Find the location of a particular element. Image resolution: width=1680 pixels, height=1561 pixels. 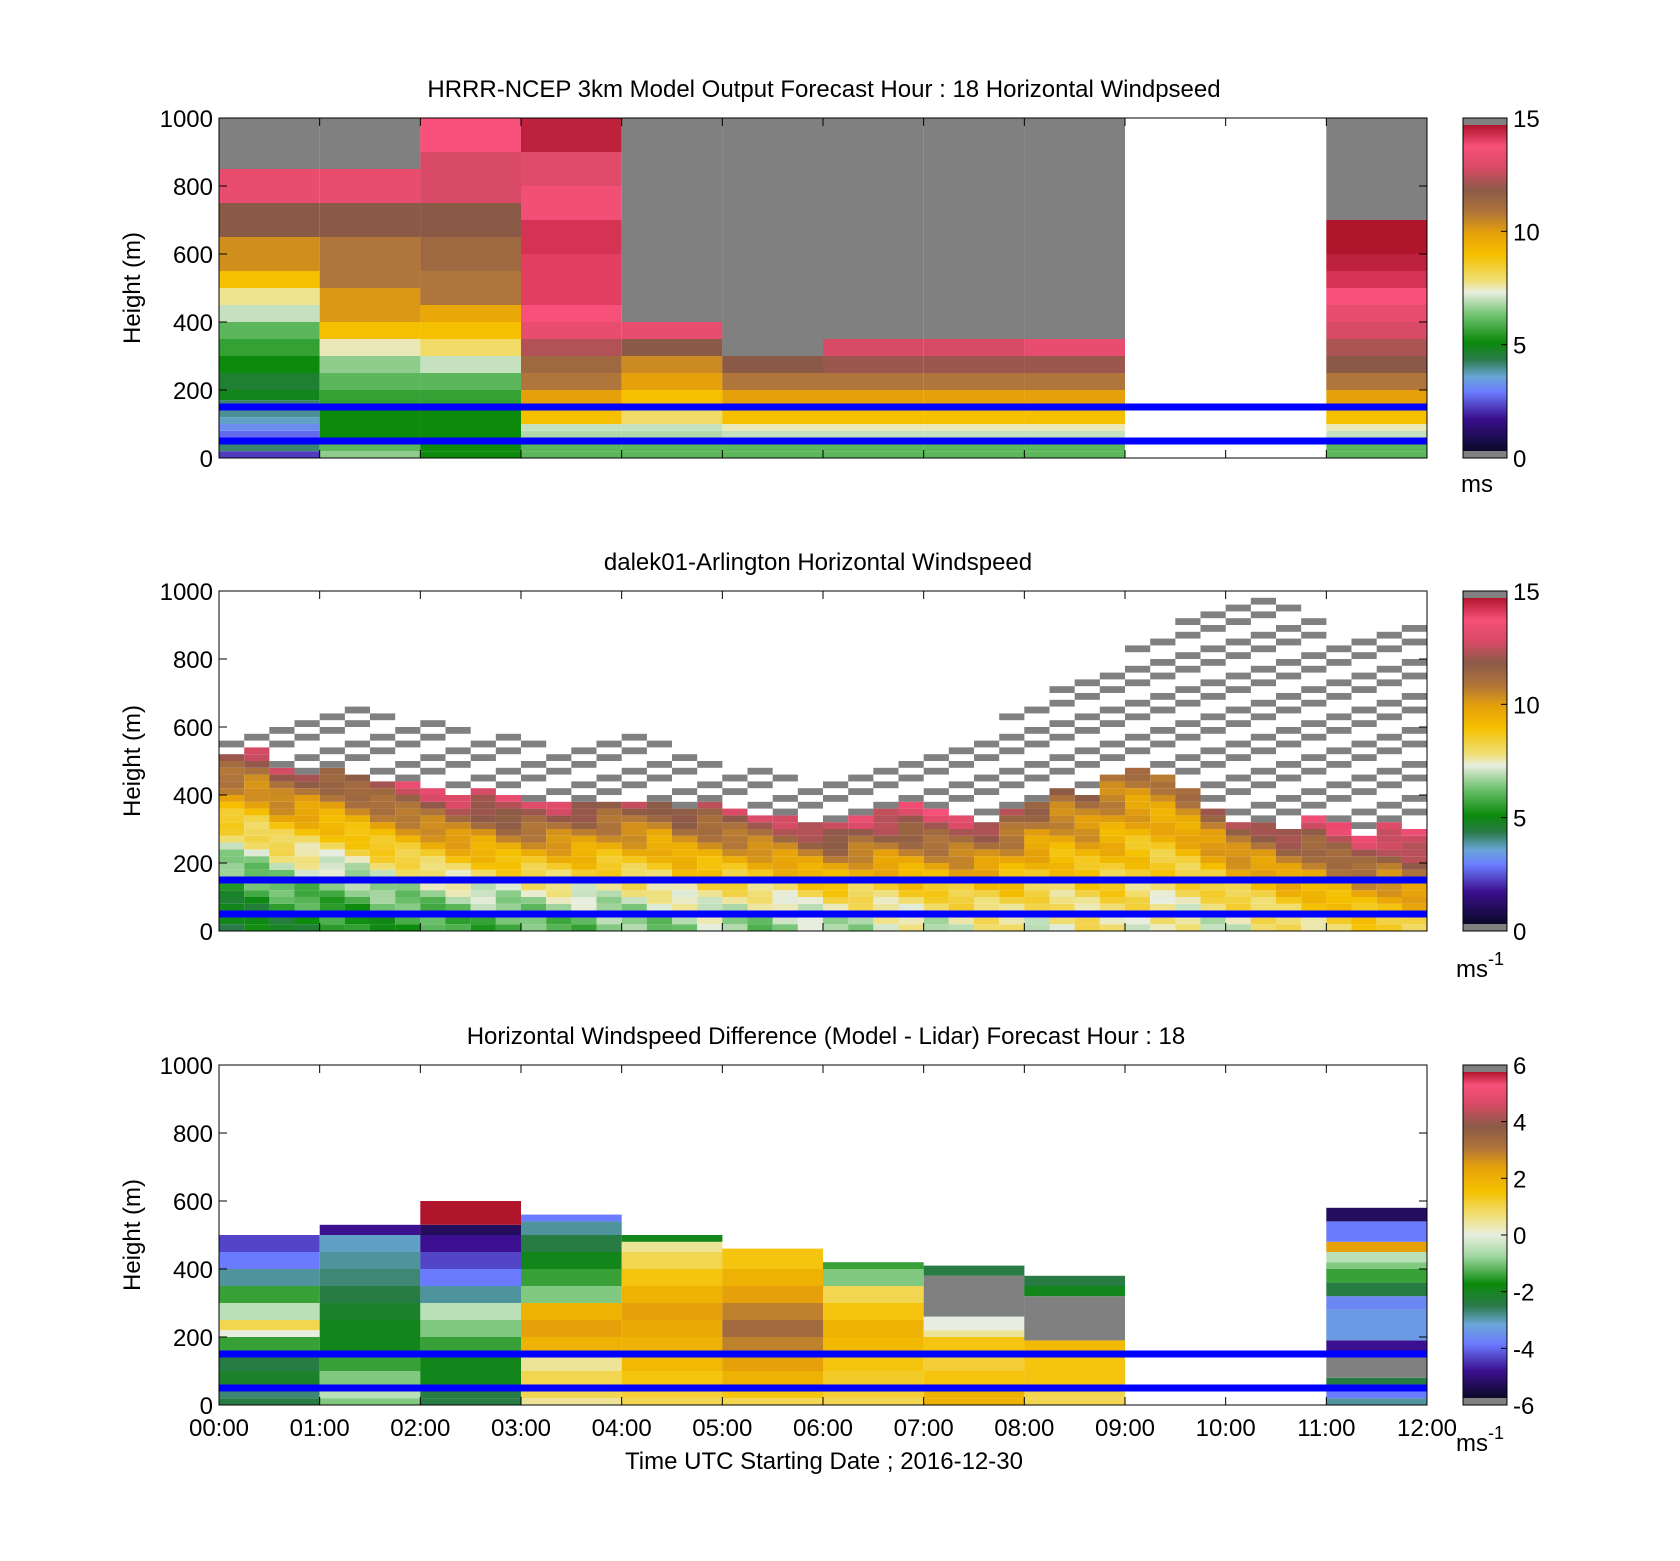

heatmap-cell-t3-h400 is located at coordinates (307, 791).